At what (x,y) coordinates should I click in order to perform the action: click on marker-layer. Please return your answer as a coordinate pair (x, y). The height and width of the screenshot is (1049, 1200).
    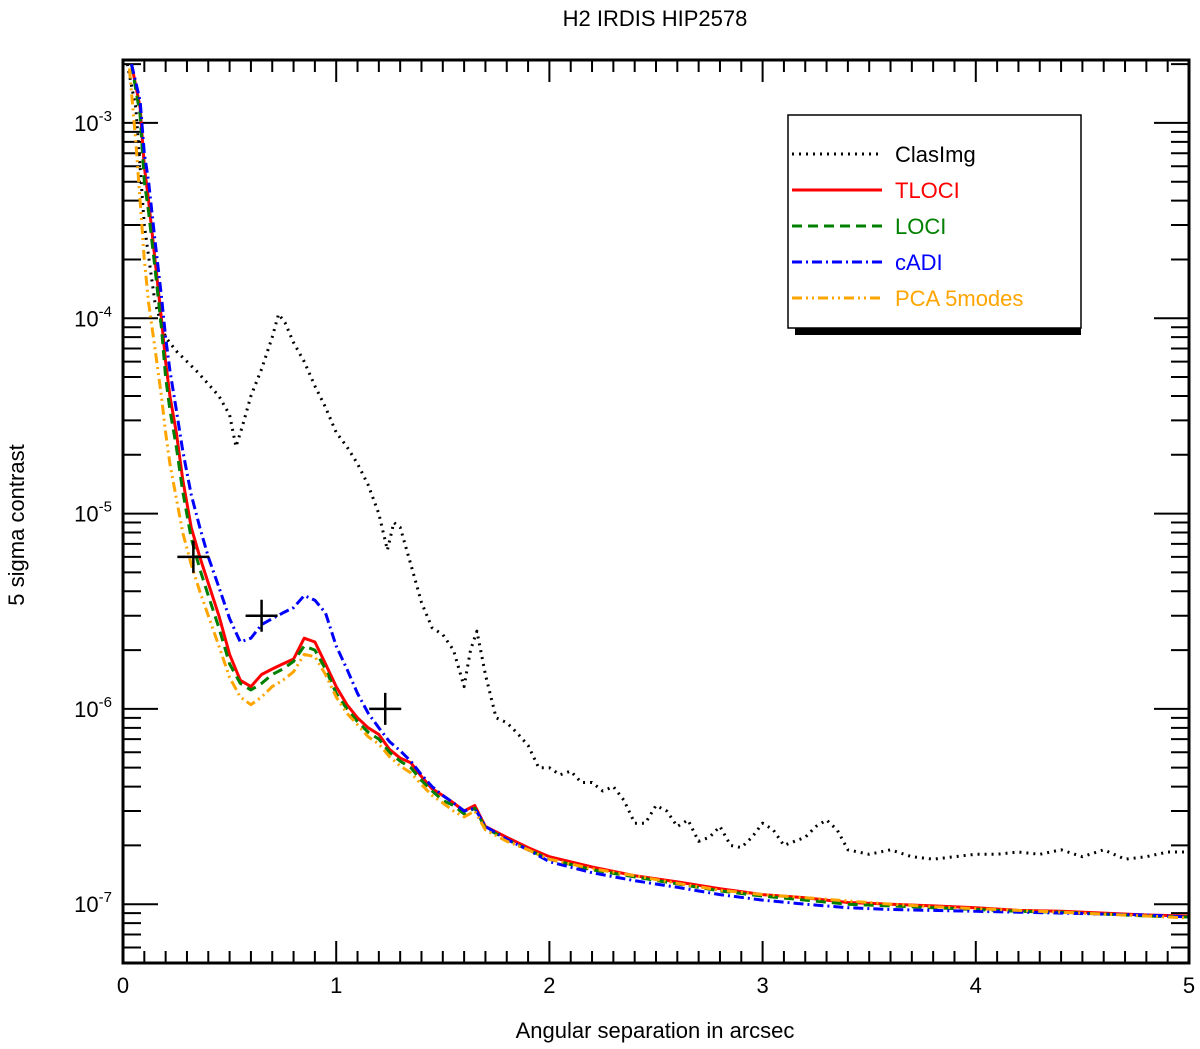
    Looking at the image, I should click on (289, 632).